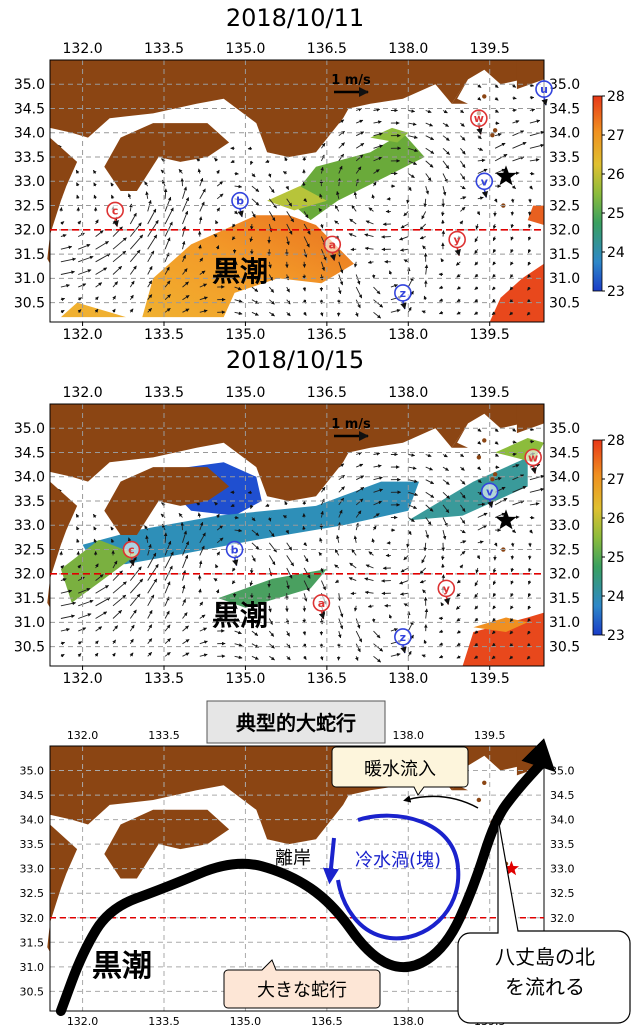 The image size is (637, 1034). What do you see at coordinates (490, 393) in the screenshot?
I see `x-tick-label-top: 139.5` at bounding box center [490, 393].